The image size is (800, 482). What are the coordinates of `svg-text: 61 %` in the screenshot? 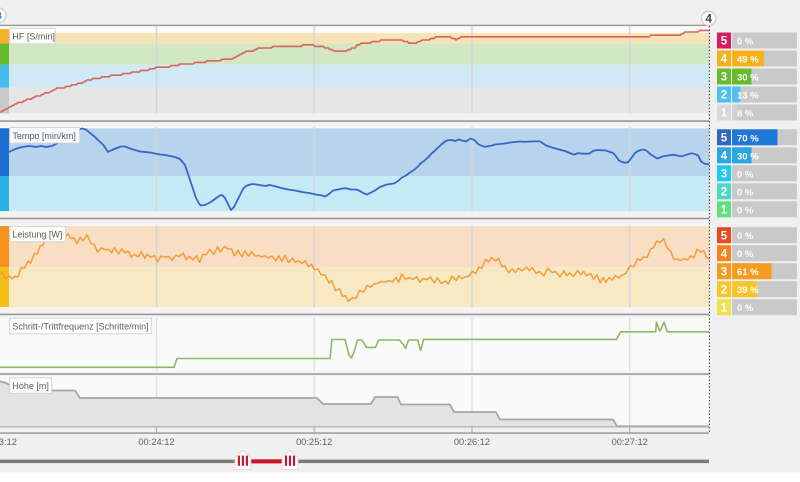 It's located at (748, 272).